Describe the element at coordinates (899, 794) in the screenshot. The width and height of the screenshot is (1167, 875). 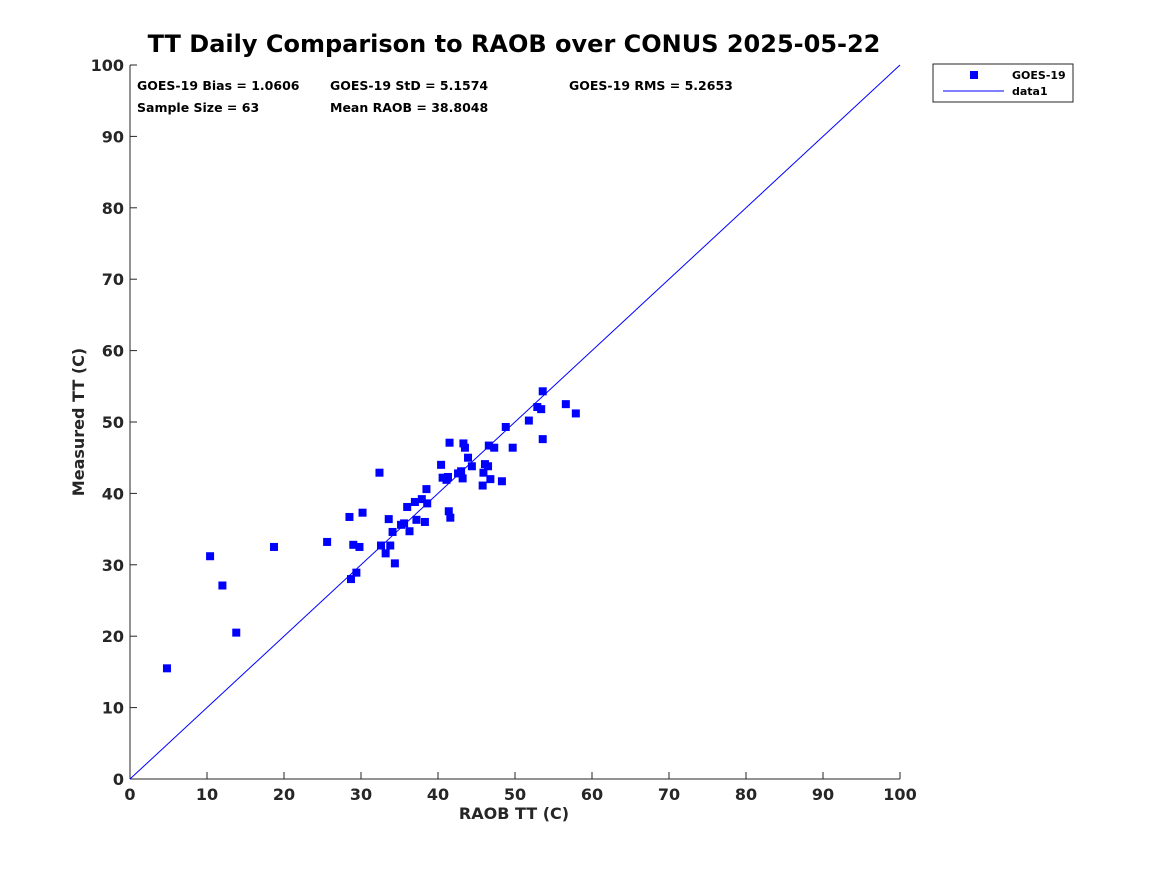
I see `x-tick-label: 100` at that location.